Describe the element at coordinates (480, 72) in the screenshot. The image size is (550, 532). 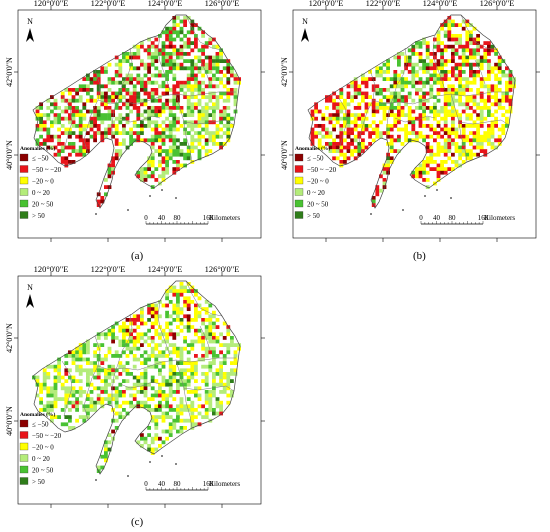
I see `city-boundary` at that location.